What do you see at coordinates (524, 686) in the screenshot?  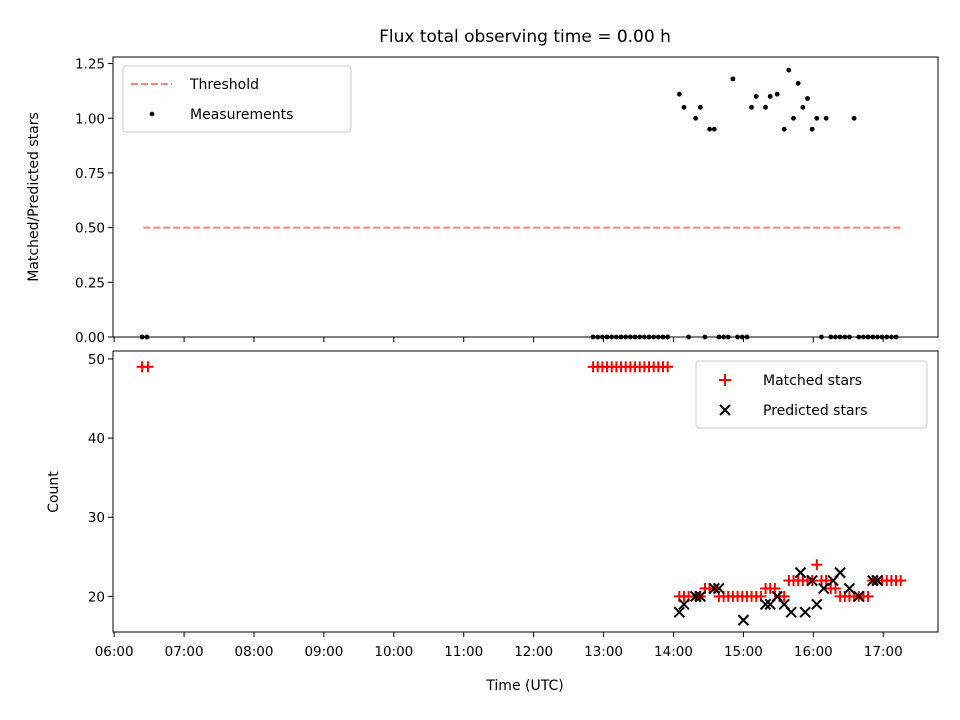 I see `x-axis-label: Time (UTC)` at bounding box center [524, 686].